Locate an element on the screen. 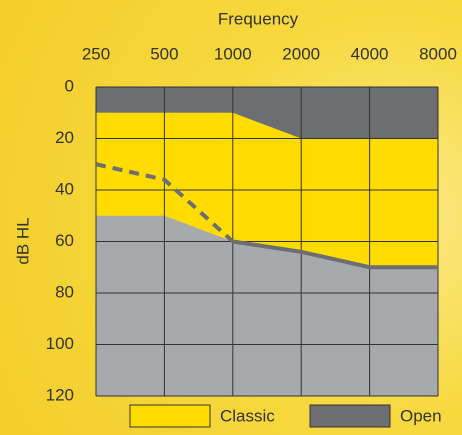 The height and width of the screenshot is (435, 462). y-axis-title: dB HL is located at coordinates (22, 240).